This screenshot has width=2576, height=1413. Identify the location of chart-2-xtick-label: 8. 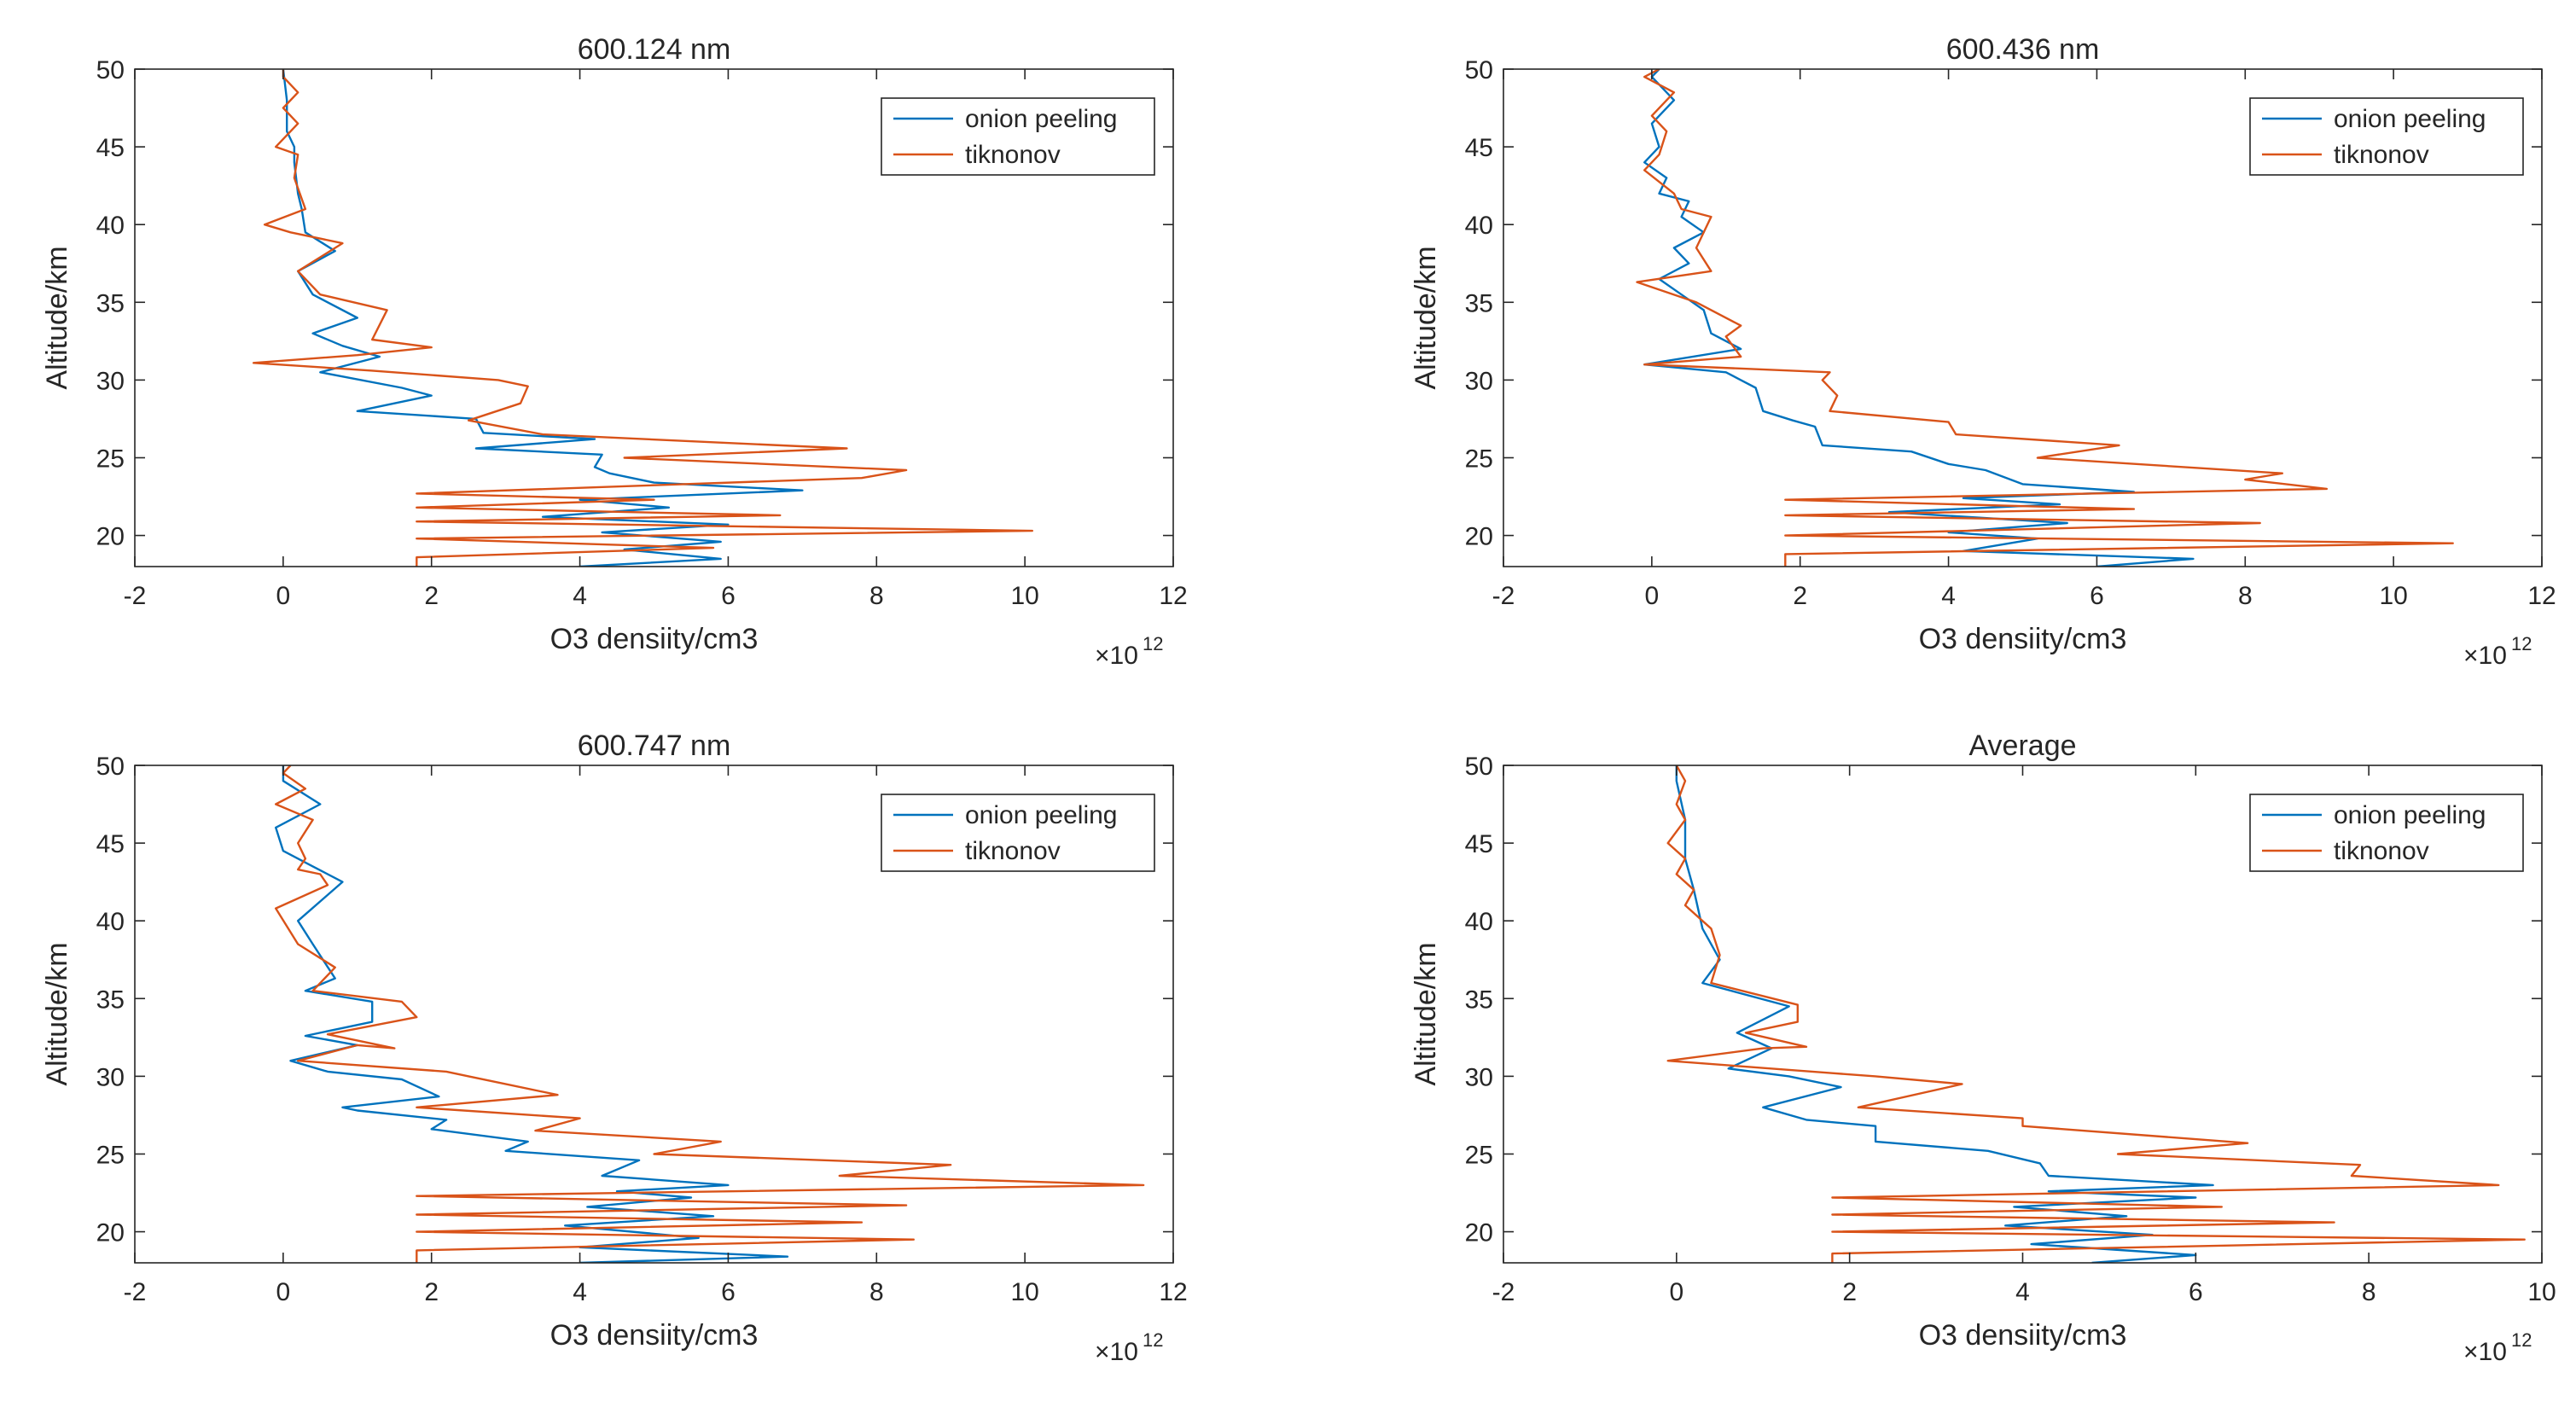
(2245, 596).